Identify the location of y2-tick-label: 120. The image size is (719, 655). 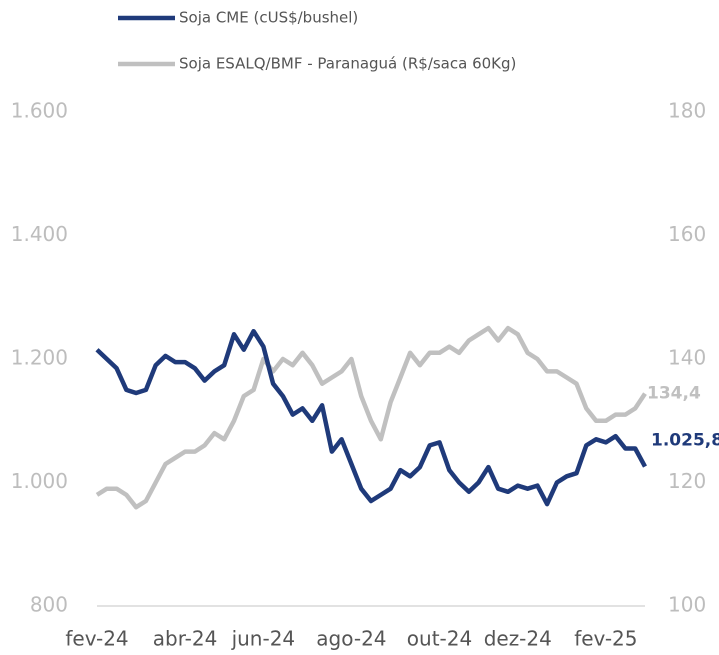
(687, 481).